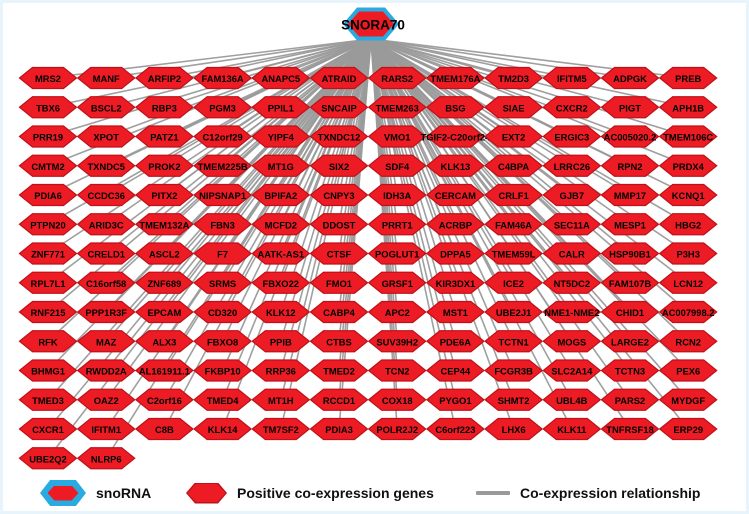  What do you see at coordinates (223, 195) in the screenshot?
I see `gene-node: NIPSNAP1` at bounding box center [223, 195].